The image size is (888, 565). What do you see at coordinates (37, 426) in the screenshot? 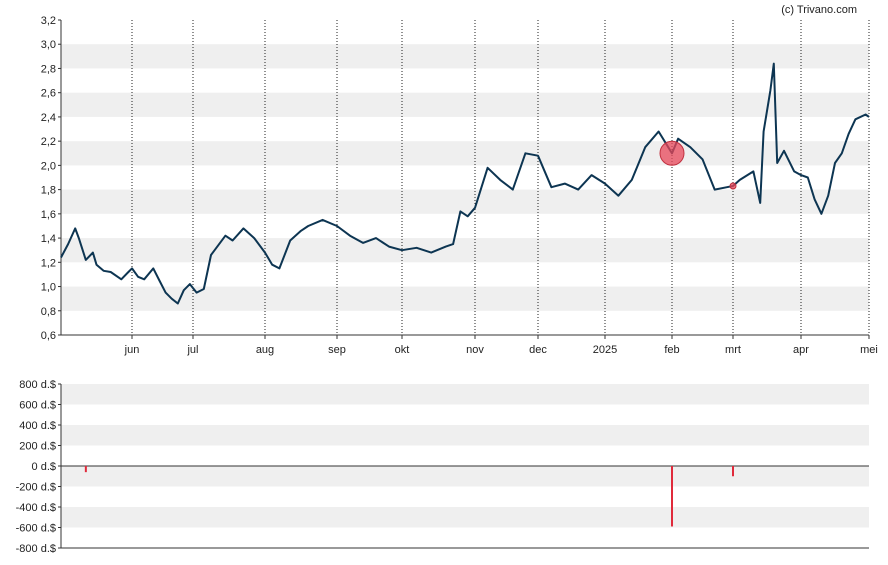
I see `volume-y-tick-label: 400 d.$` at bounding box center [37, 426].